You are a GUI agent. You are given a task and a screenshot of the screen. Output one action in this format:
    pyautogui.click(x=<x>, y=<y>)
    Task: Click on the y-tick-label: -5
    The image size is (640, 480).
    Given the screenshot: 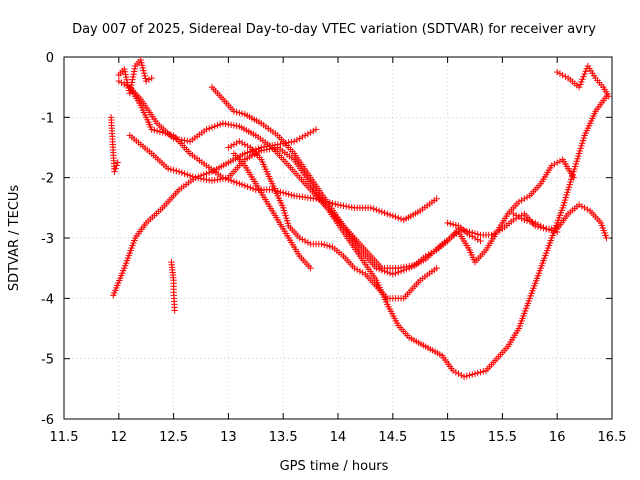 What is the action you would take?
    pyautogui.click(x=47, y=360)
    